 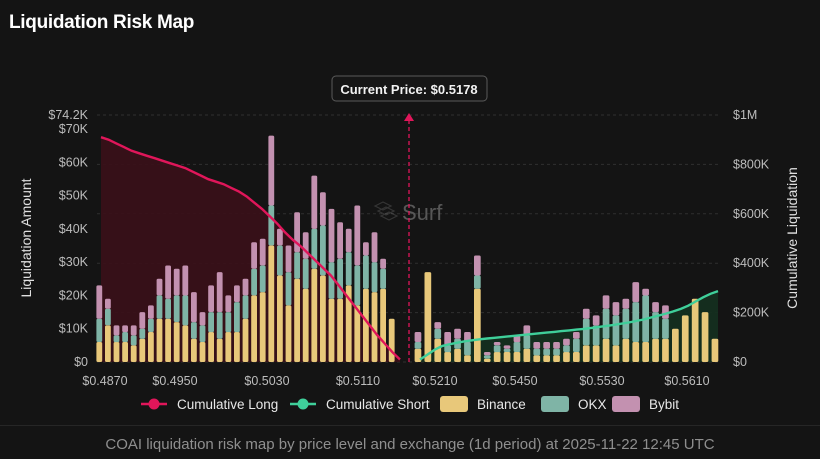 What do you see at coordinates (751, 313) in the screenshot?
I see `y2-tick-label: $200K` at bounding box center [751, 313].